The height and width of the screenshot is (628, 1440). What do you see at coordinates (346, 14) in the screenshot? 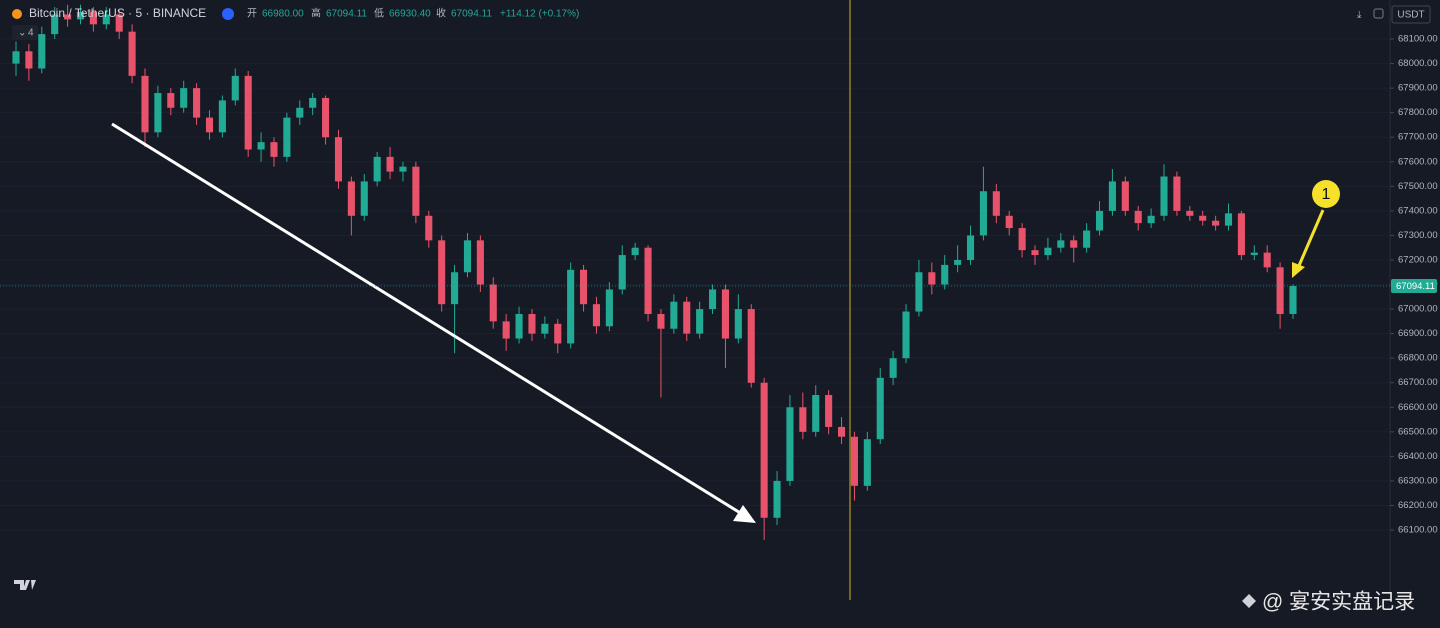
I see `high-value: 67094.11` at bounding box center [346, 14].